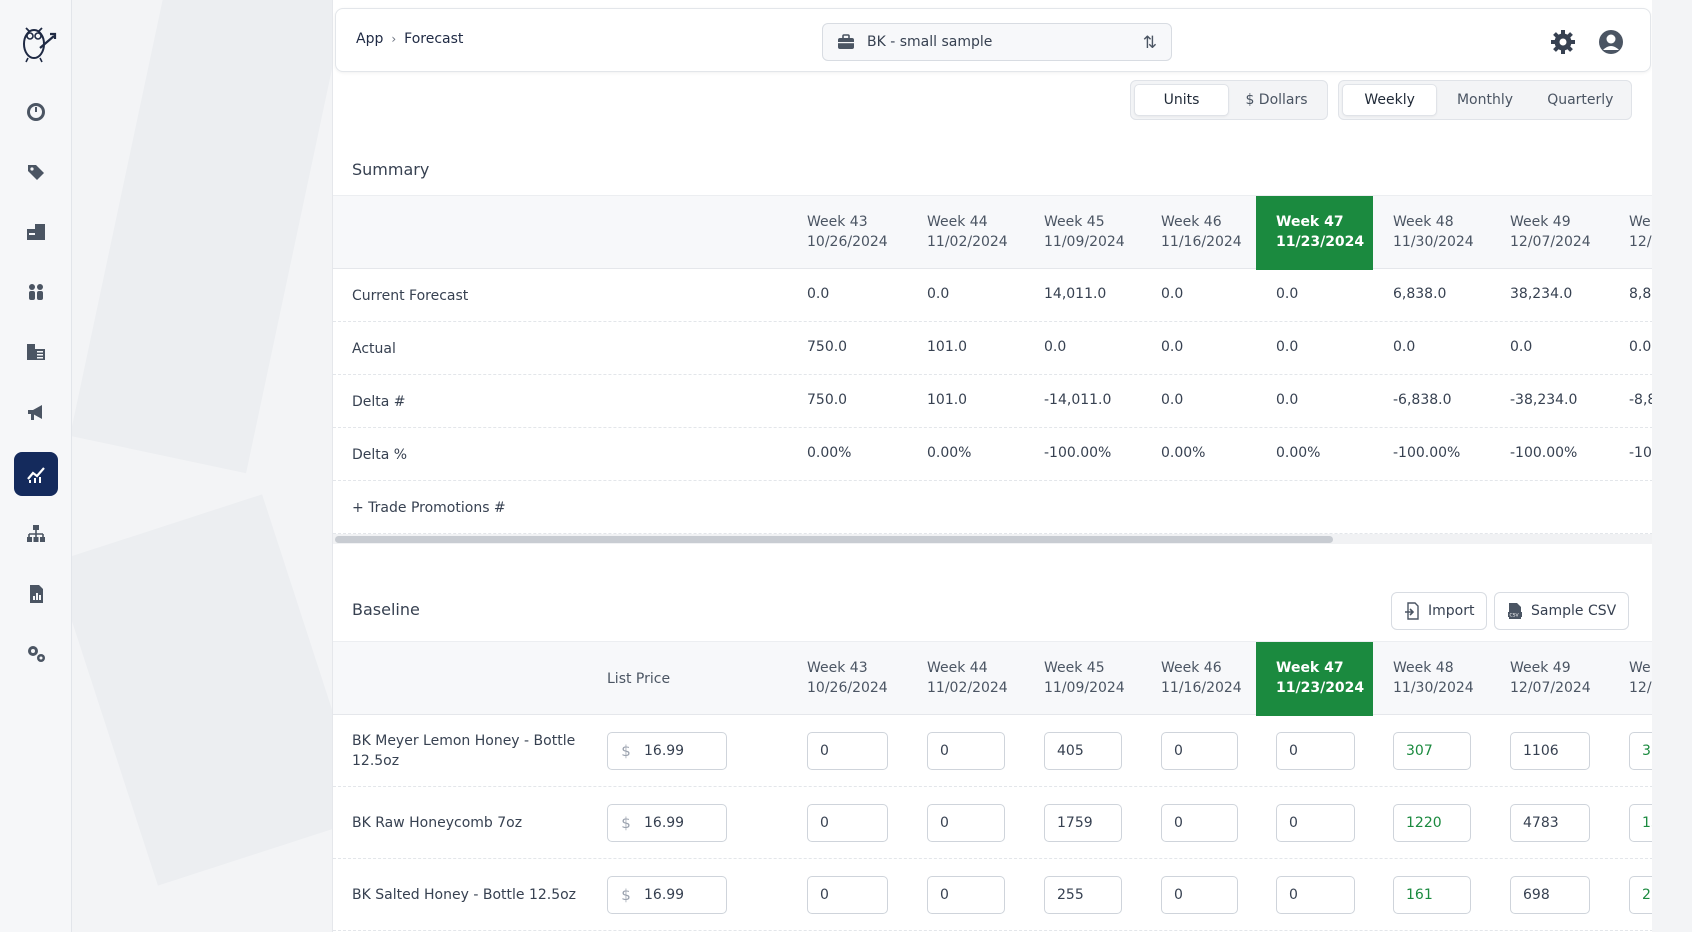 The image size is (1692, 932). What do you see at coordinates (1432, 823) in the screenshot?
I see `forecast-input: 1220` at bounding box center [1432, 823].